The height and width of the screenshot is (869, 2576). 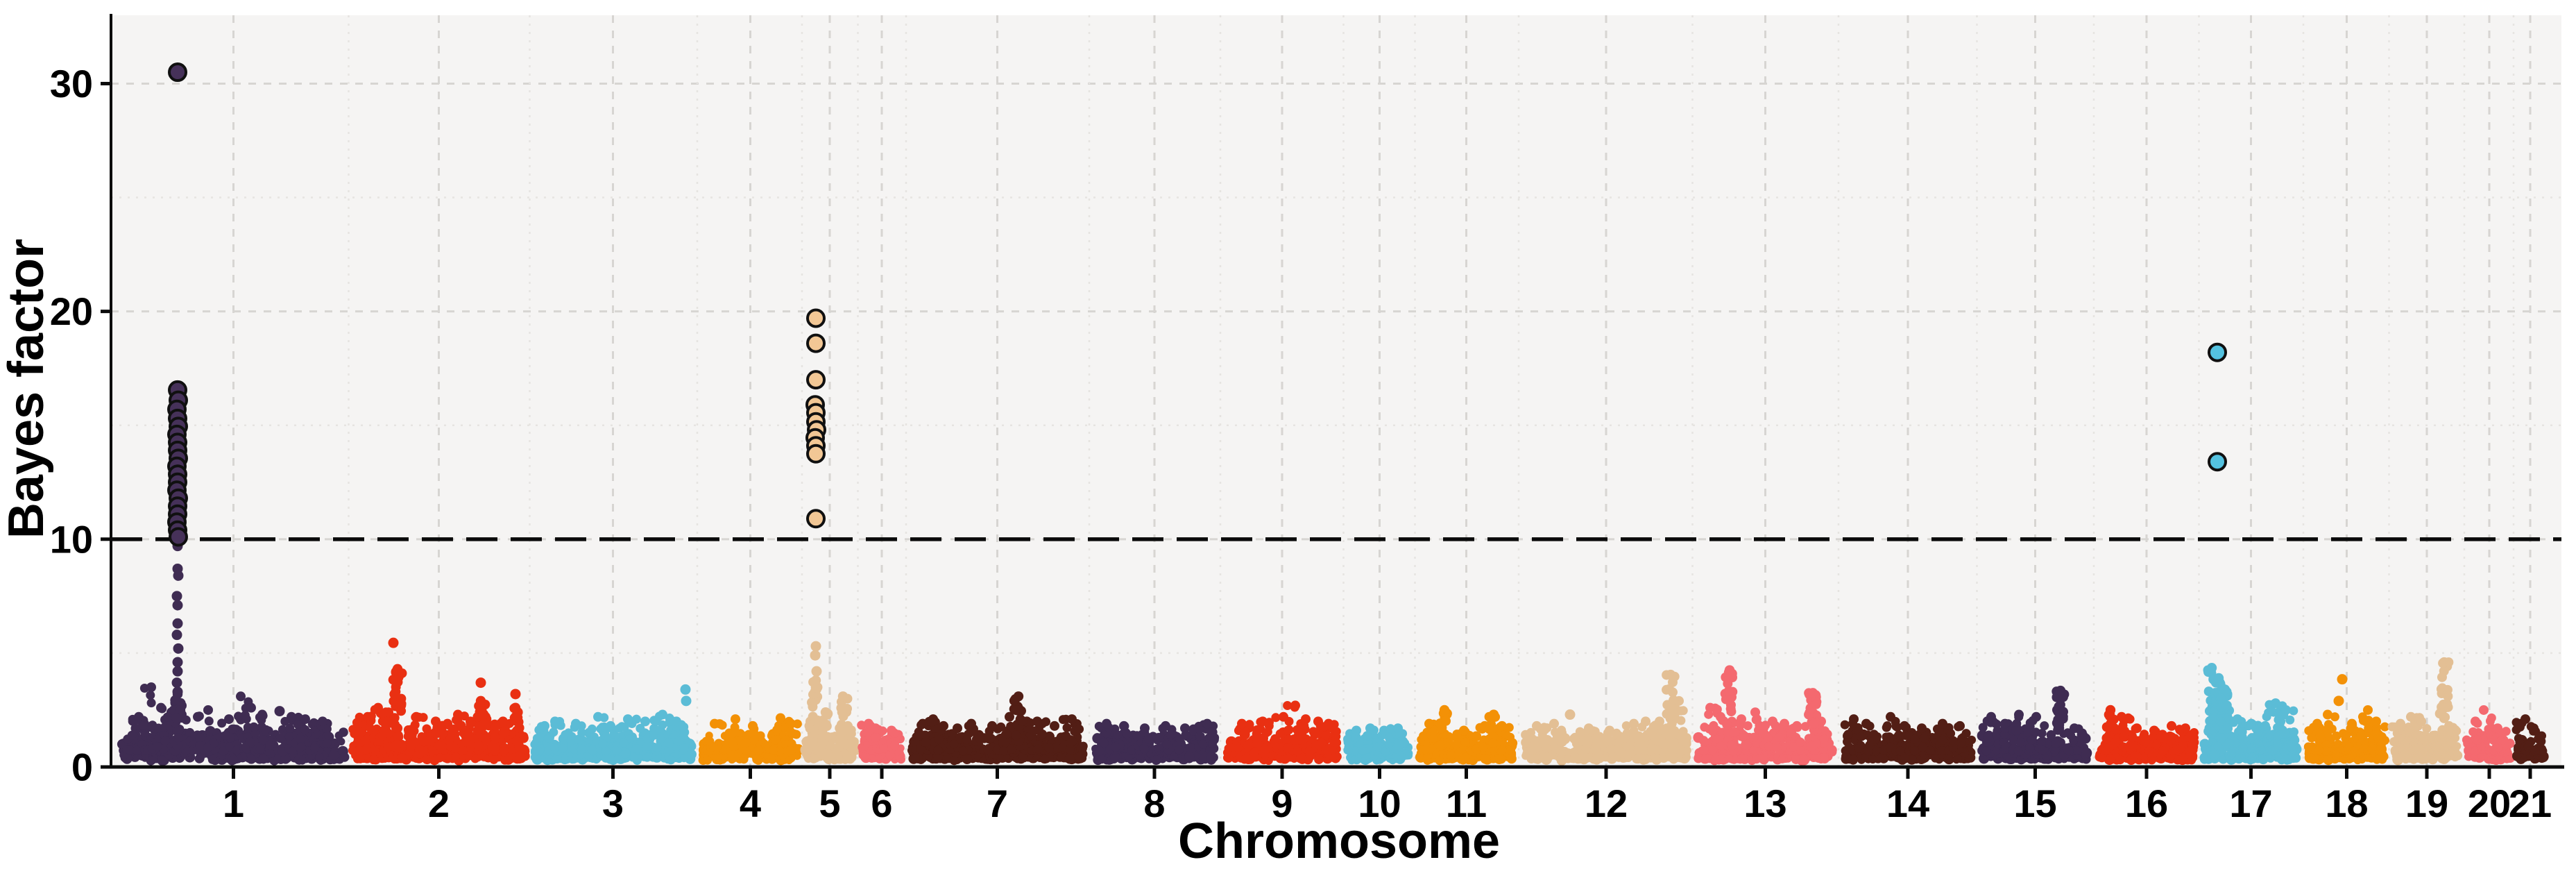 I want to click on x-tick-label: 8, so click(x=1154, y=803).